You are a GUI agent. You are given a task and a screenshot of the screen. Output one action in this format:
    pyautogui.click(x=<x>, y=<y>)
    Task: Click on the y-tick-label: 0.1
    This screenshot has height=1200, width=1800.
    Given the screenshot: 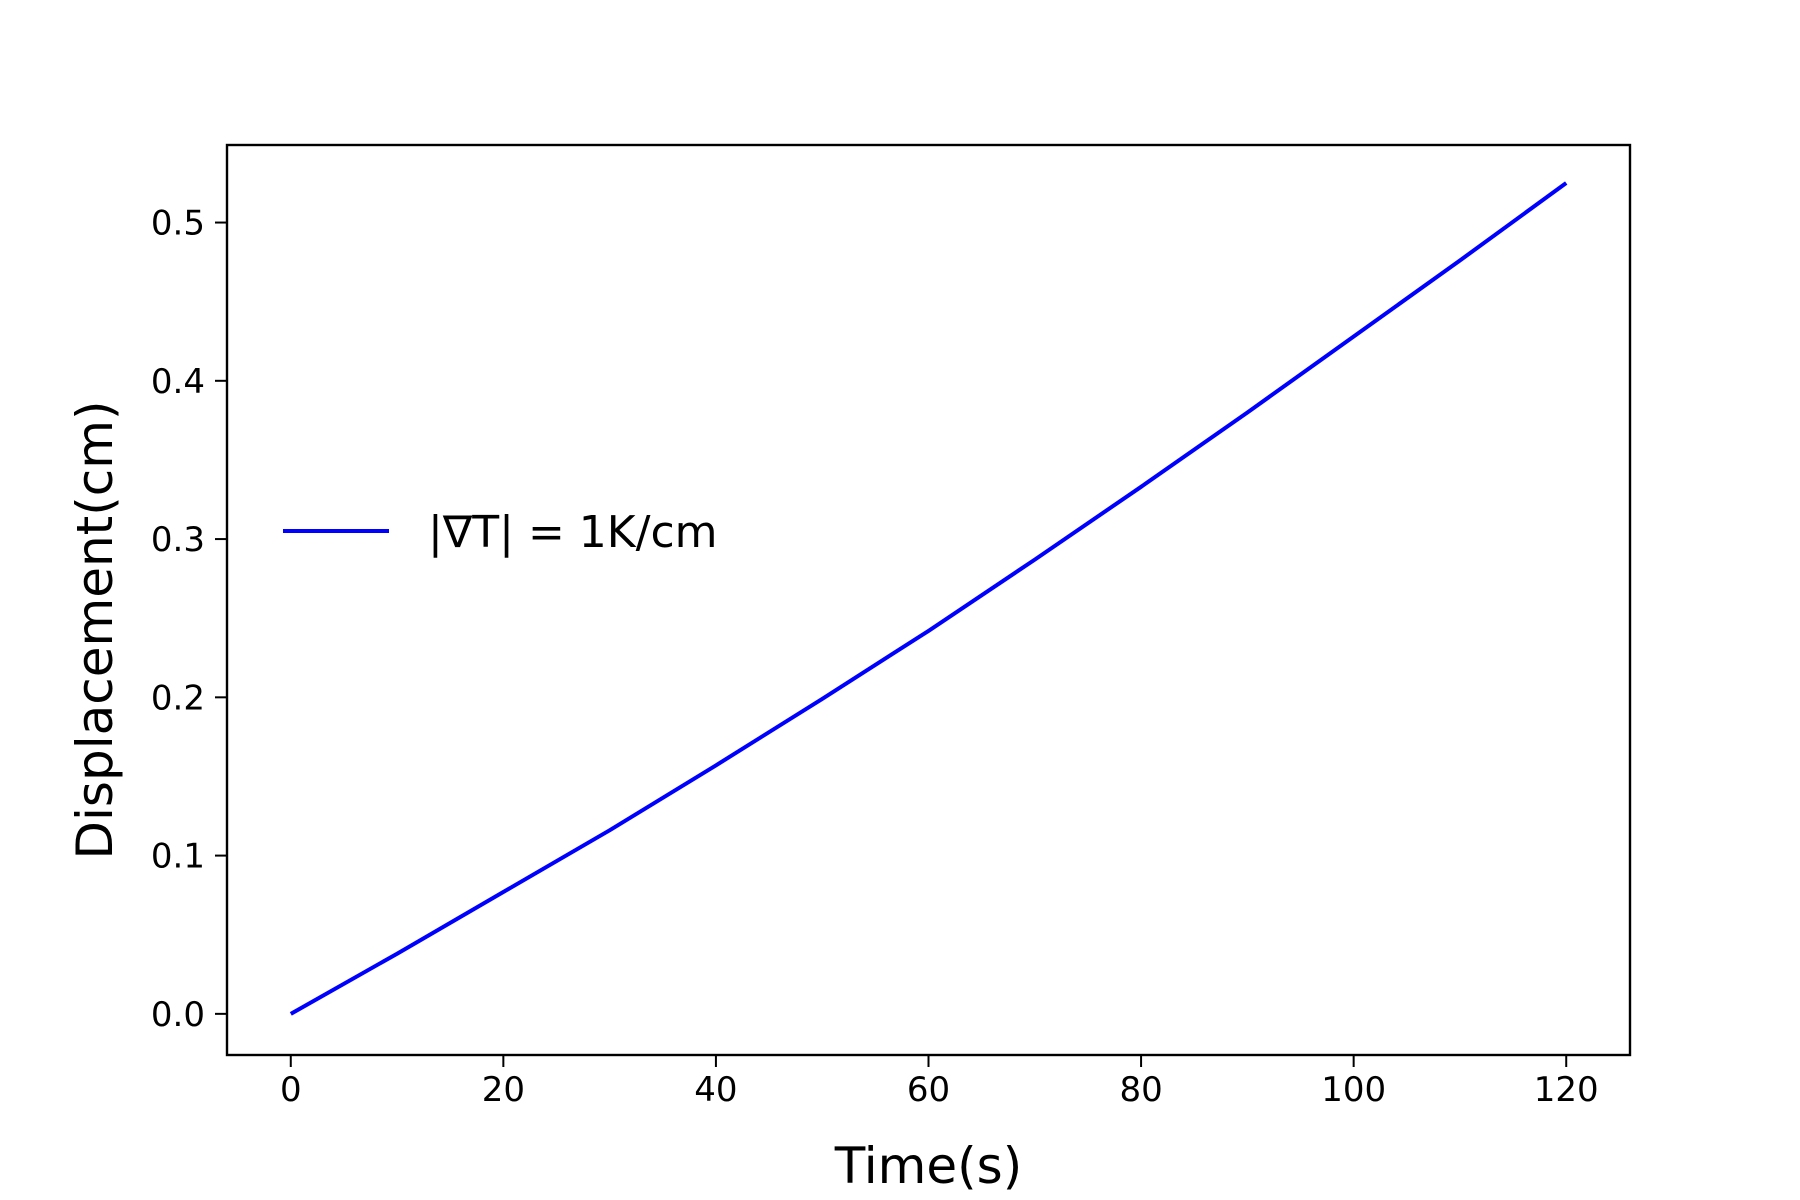 What is the action you would take?
    pyautogui.click(x=178, y=857)
    